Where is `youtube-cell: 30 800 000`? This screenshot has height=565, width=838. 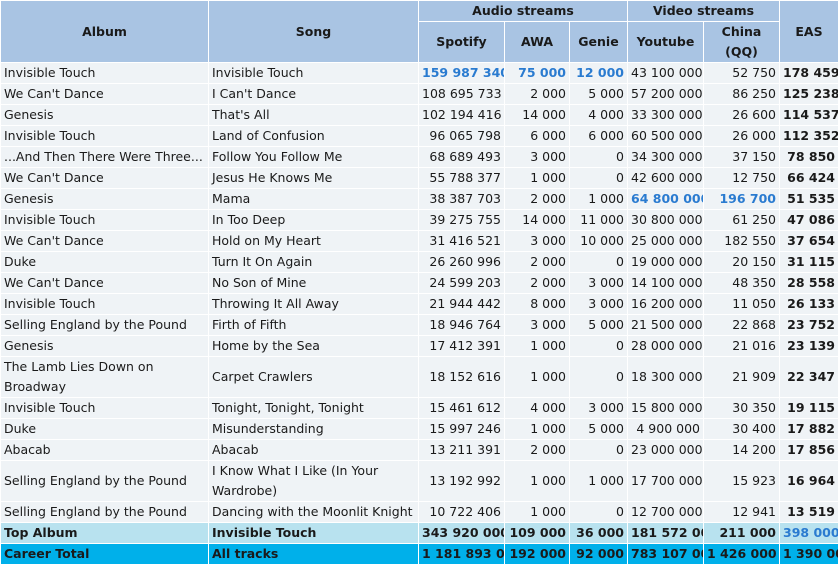
youtube-cell: 30 800 000 is located at coordinates (666, 220).